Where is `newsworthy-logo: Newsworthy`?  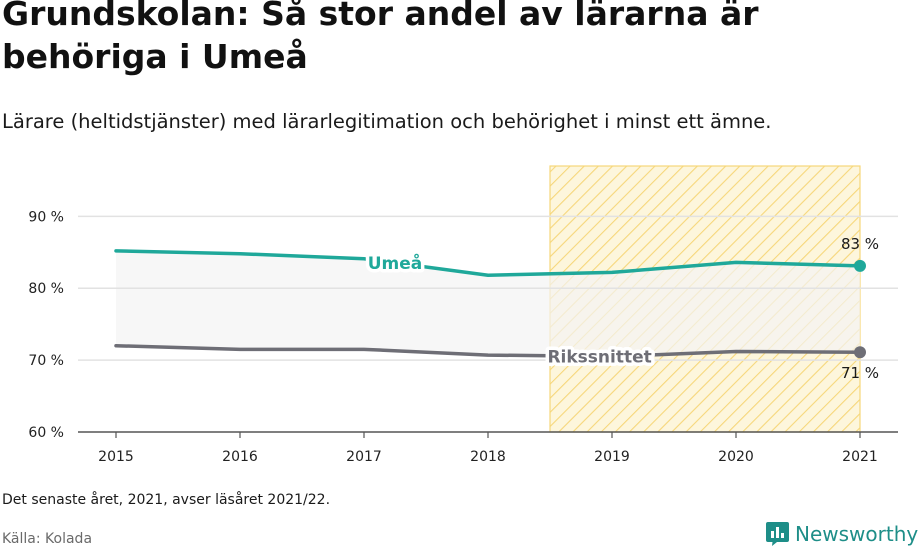 newsworthy-logo: Newsworthy is located at coordinates (841, 534).